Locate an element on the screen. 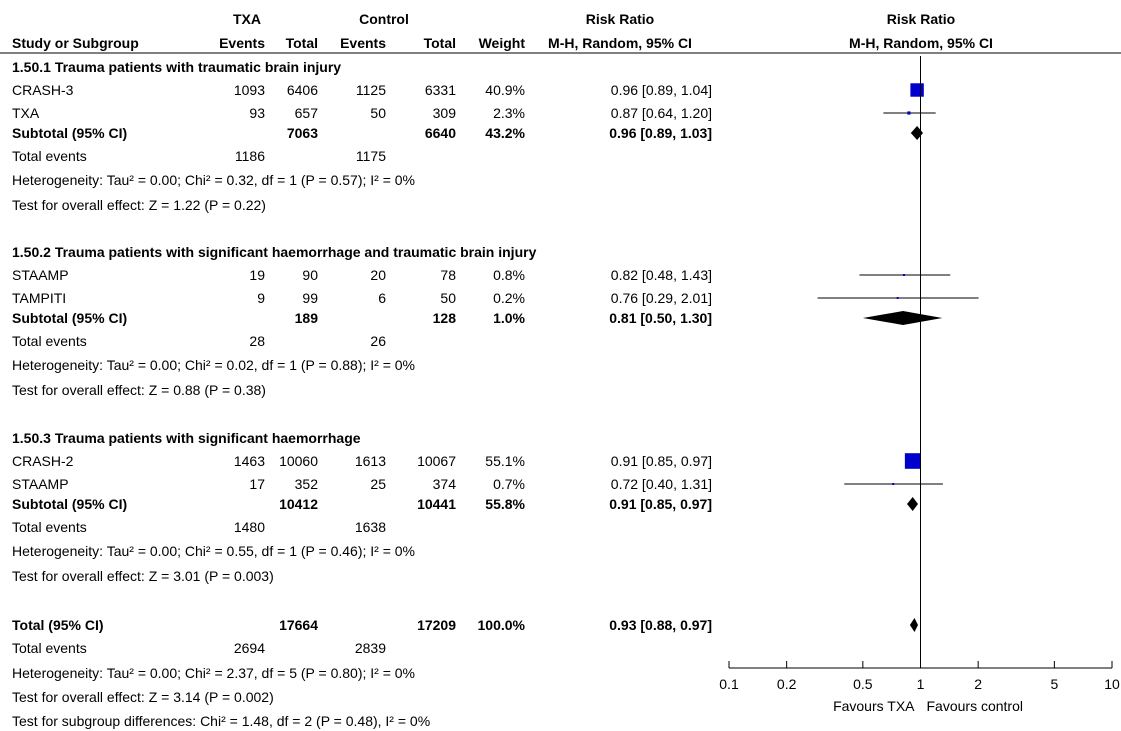  x-tick-label: 2 is located at coordinates (978, 684).